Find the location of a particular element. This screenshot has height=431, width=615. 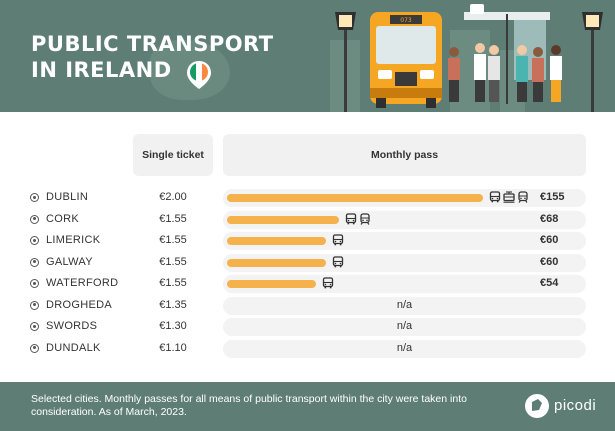

tram-icon is located at coordinates (509, 197).